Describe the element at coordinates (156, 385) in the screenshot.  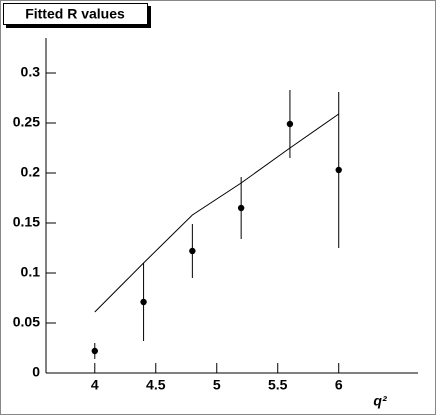
I see `x-tick-label: 4.5` at that location.